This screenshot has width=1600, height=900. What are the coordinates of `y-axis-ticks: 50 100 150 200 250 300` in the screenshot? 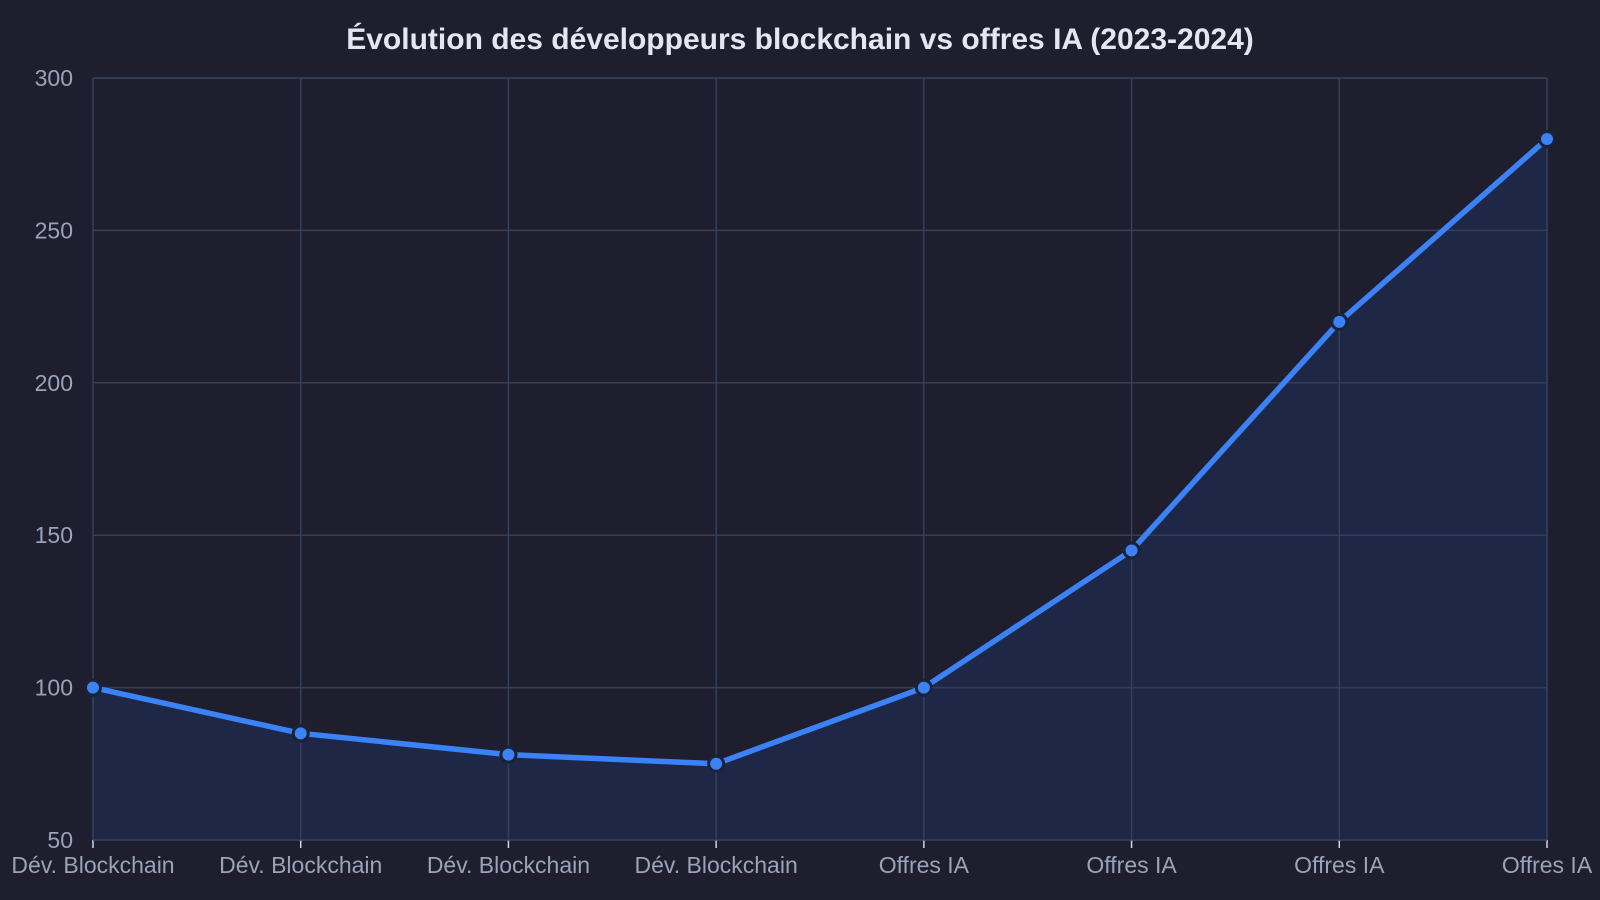 It's located at (54, 459).